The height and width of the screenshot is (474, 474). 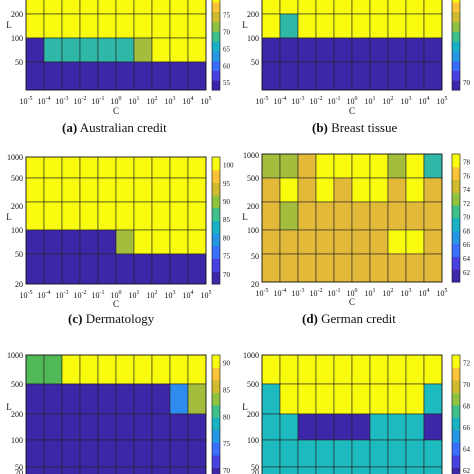 I want to click on panel-d-caption: (d) German credit, so click(x=349, y=319).